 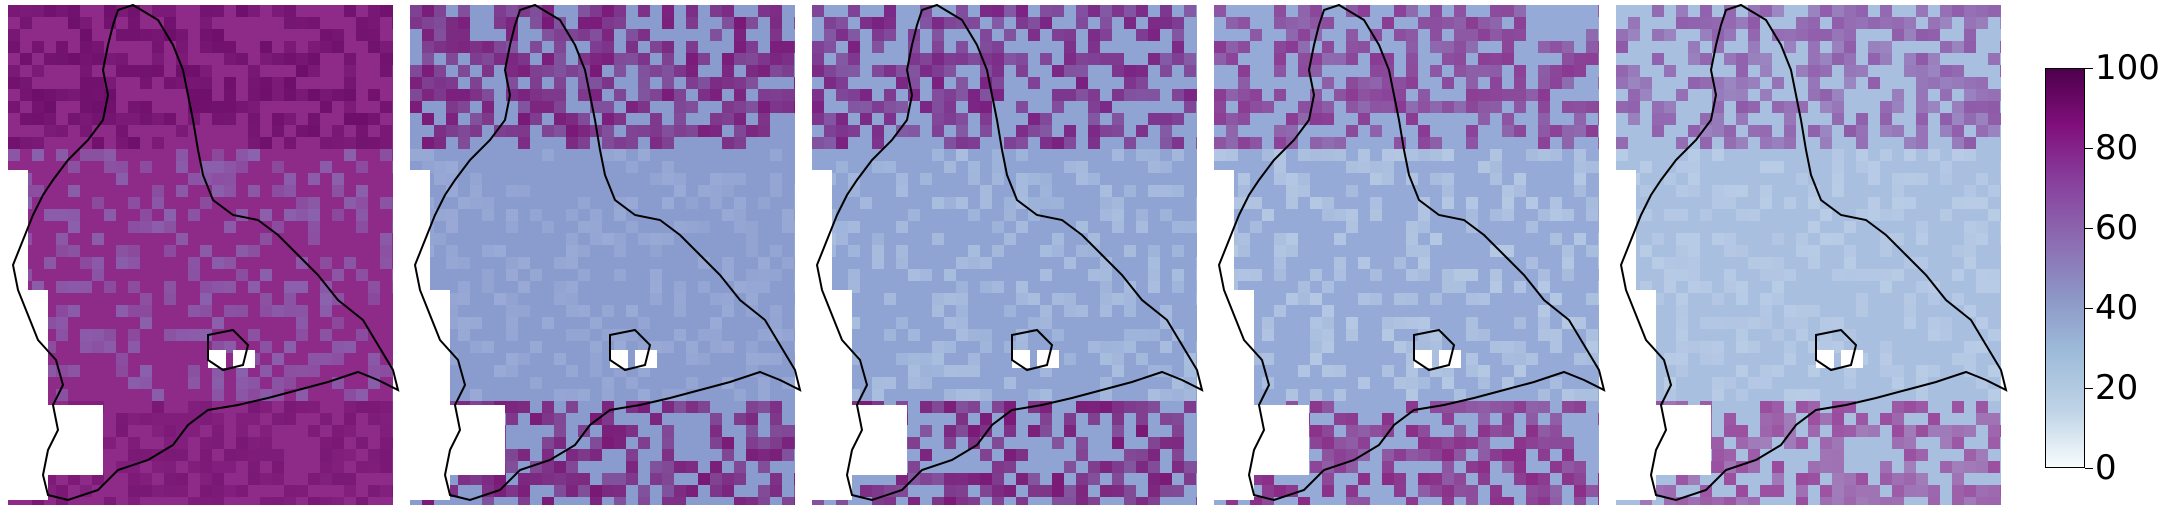 I want to click on colorbar-tick-label: 60, so click(x=2117, y=228).